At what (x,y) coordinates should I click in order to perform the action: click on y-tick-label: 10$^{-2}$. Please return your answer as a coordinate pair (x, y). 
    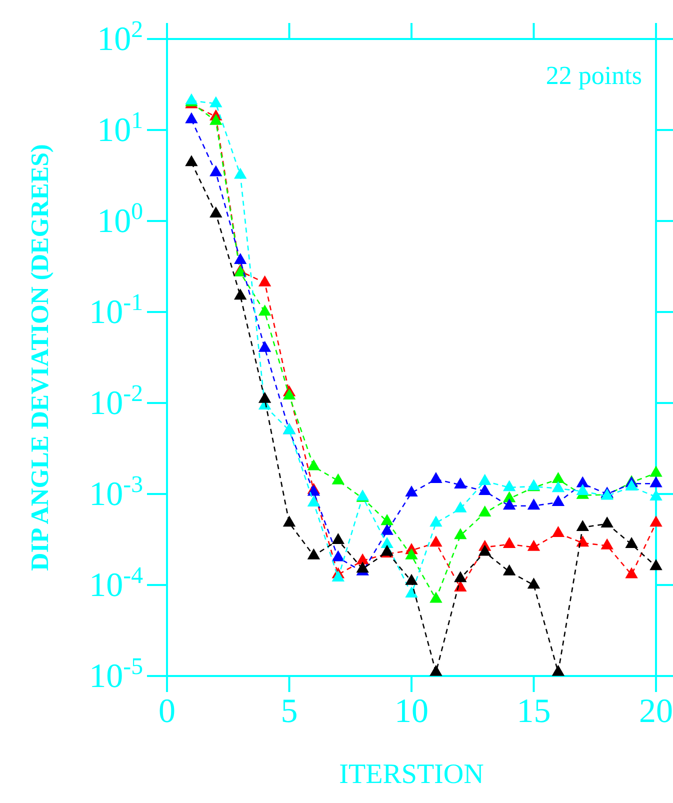
    Looking at the image, I should click on (116, 401).